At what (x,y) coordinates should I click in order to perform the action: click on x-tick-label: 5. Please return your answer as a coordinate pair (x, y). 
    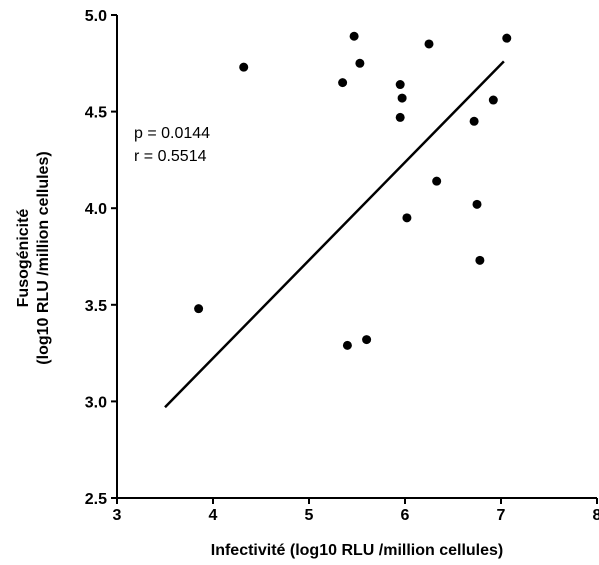
    Looking at the image, I should click on (309, 515).